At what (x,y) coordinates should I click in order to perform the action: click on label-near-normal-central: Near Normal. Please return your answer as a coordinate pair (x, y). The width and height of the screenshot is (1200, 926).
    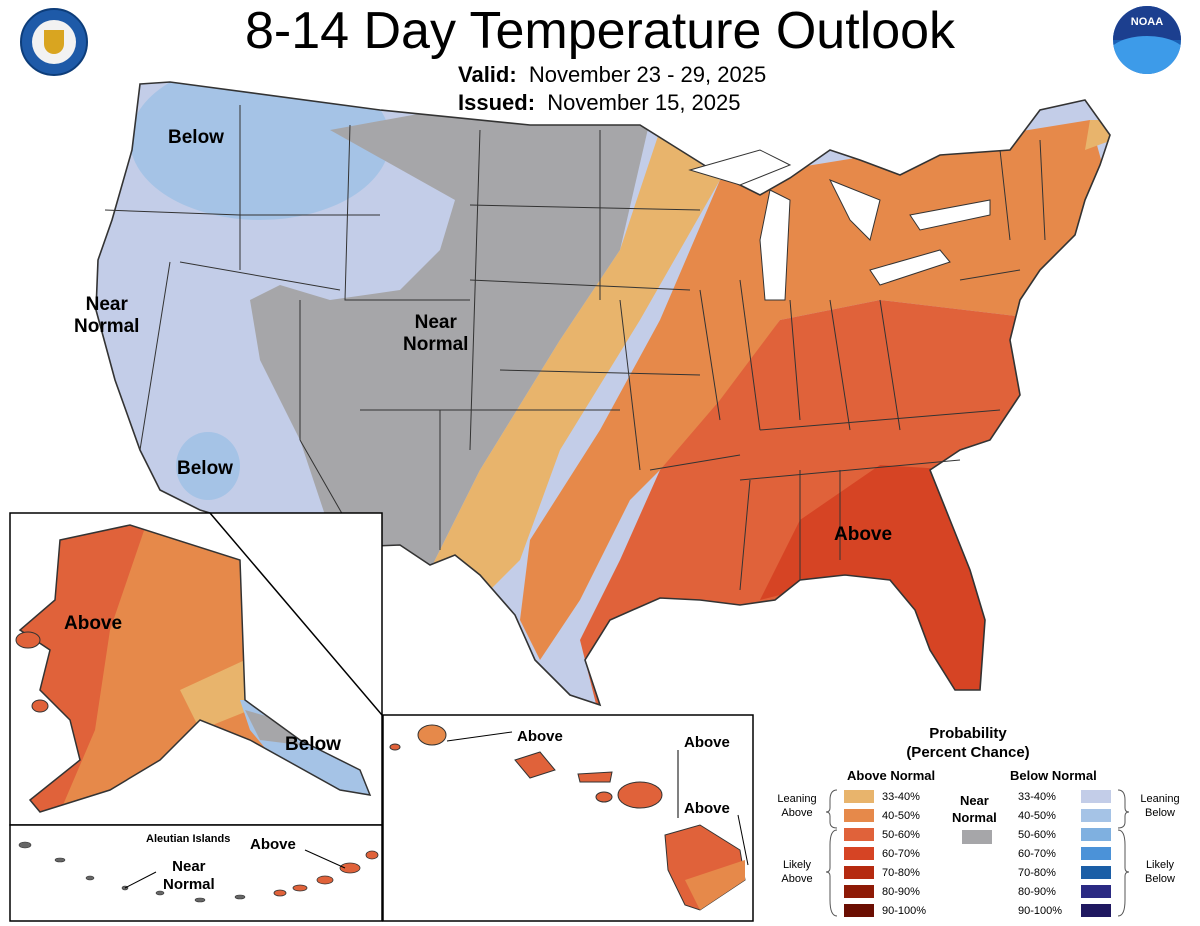
    Looking at the image, I should click on (436, 333).